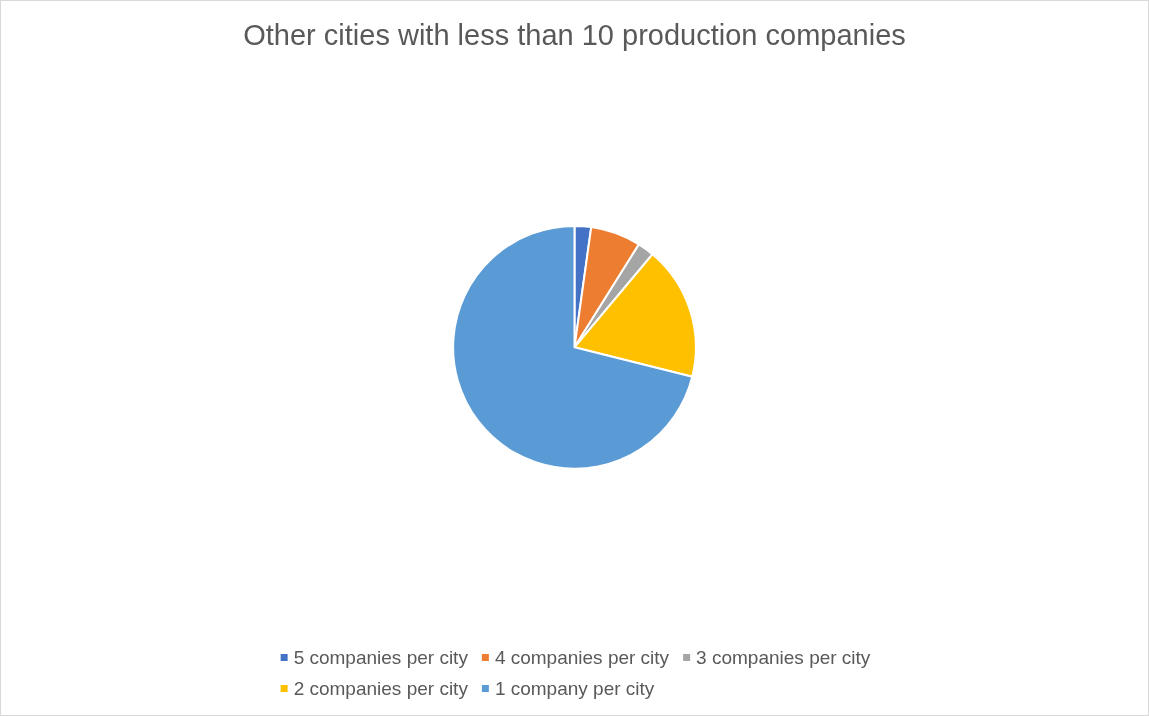 This screenshot has height=716, width=1149. Describe the element at coordinates (582, 657) in the screenshot. I see `legend-label: 4 companies per city` at that location.